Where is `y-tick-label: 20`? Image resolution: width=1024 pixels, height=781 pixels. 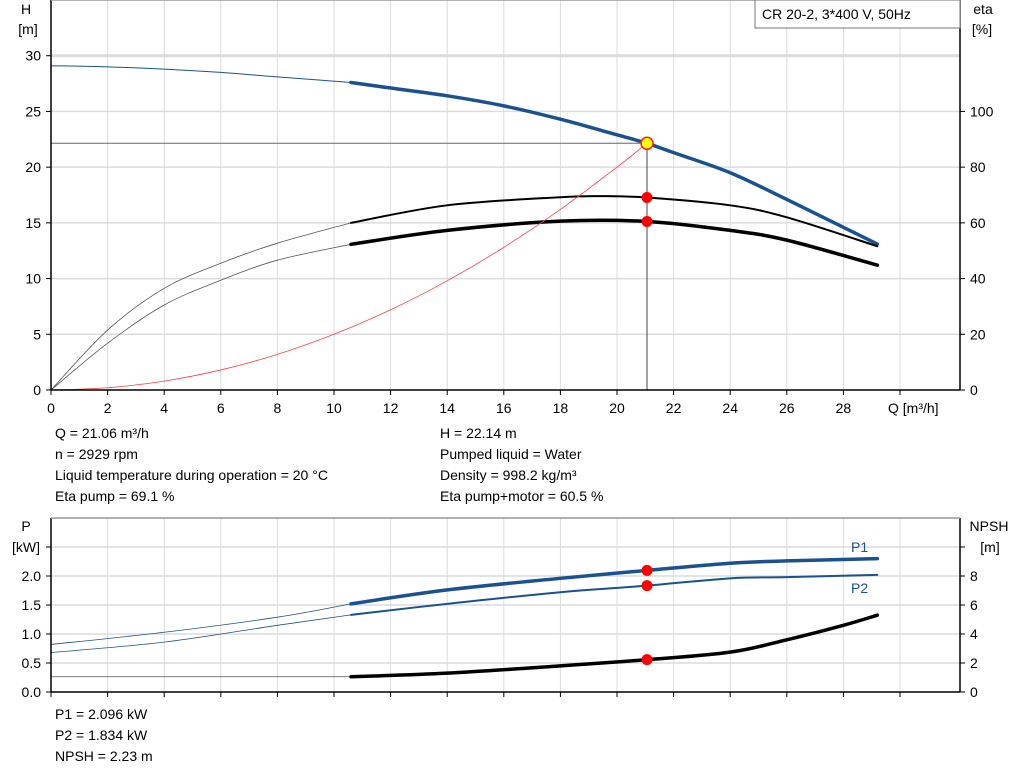
y-tick-label: 20 is located at coordinates (33, 167).